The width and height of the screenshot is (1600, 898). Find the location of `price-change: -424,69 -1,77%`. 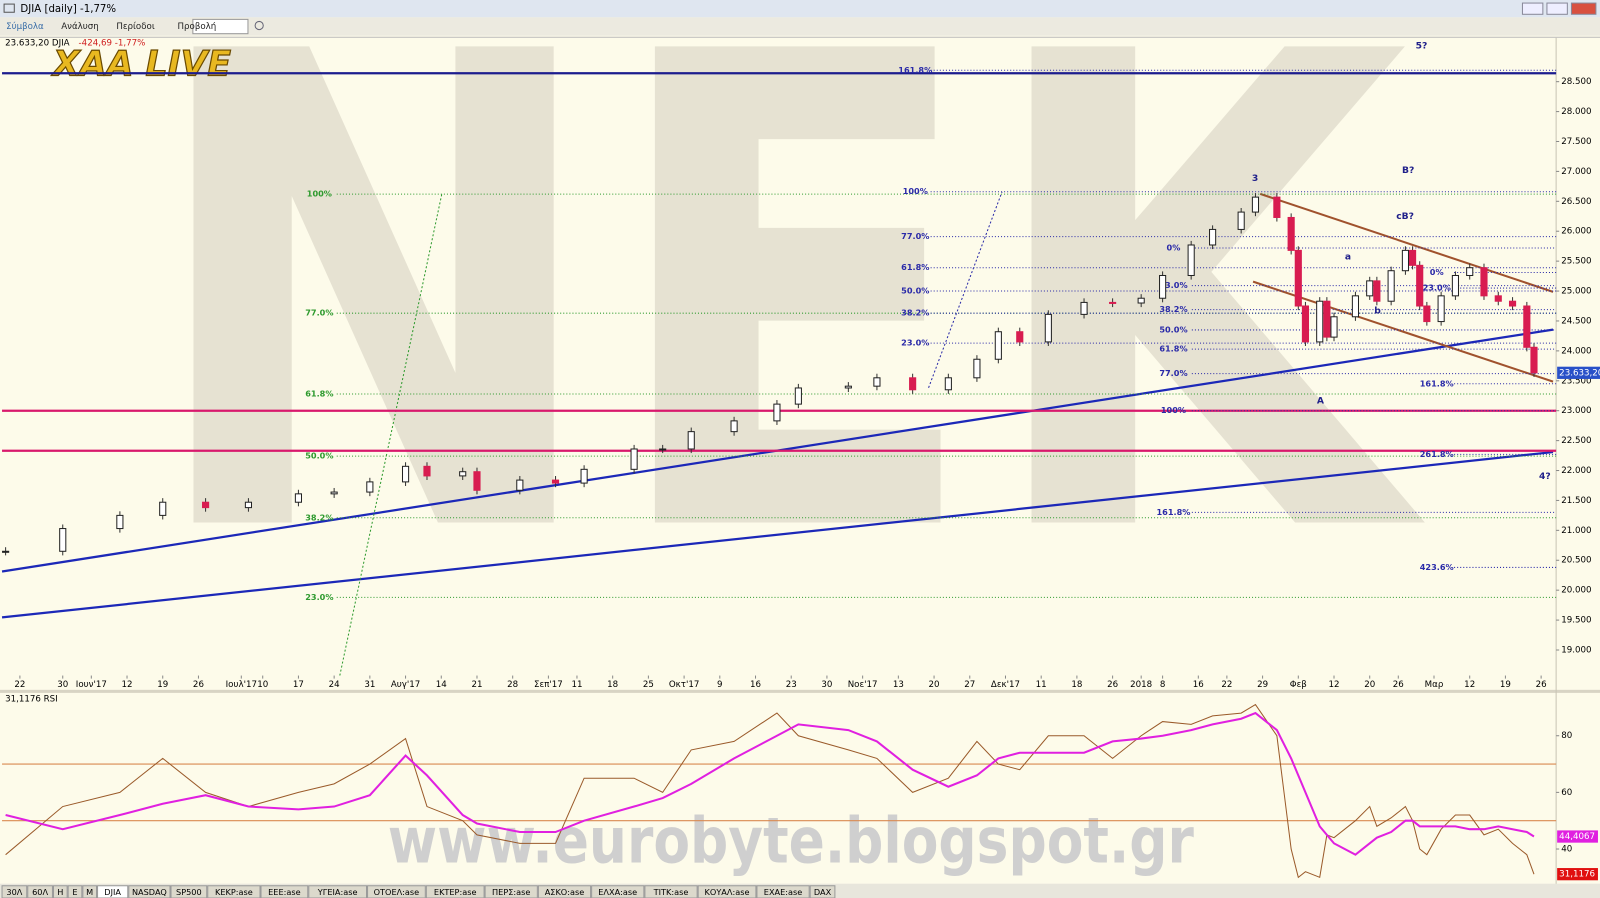

price-change: -424,69 -1,77% is located at coordinates (112, 43).